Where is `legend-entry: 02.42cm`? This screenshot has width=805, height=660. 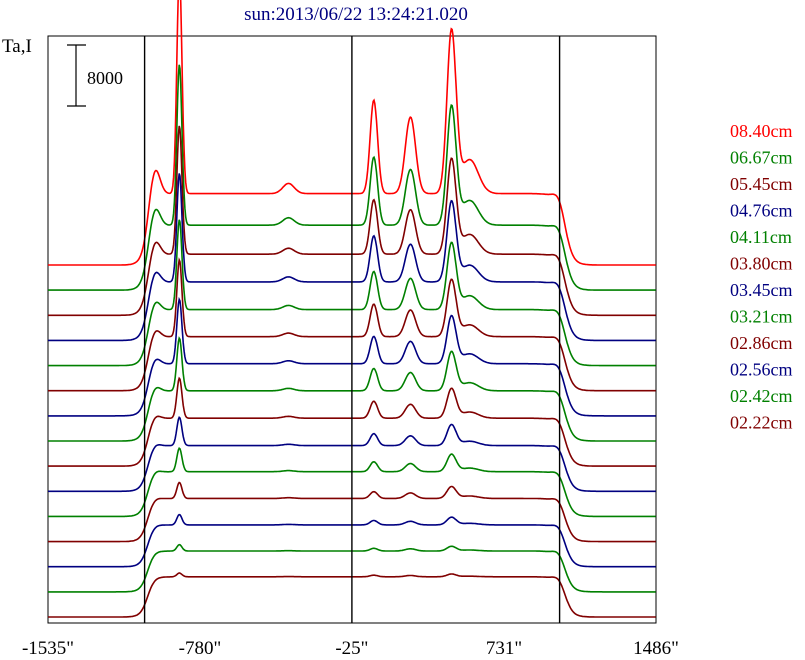
legend-entry: 02.42cm is located at coordinates (761, 396).